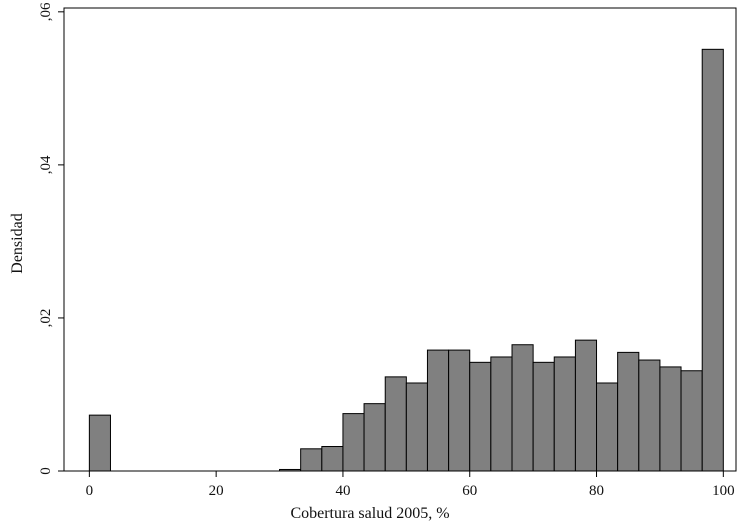 Image resolution: width=741 pixels, height=527 pixels. Describe the element at coordinates (46, 318) in the screenshot. I see `y-tick-label: ,02` at that location.